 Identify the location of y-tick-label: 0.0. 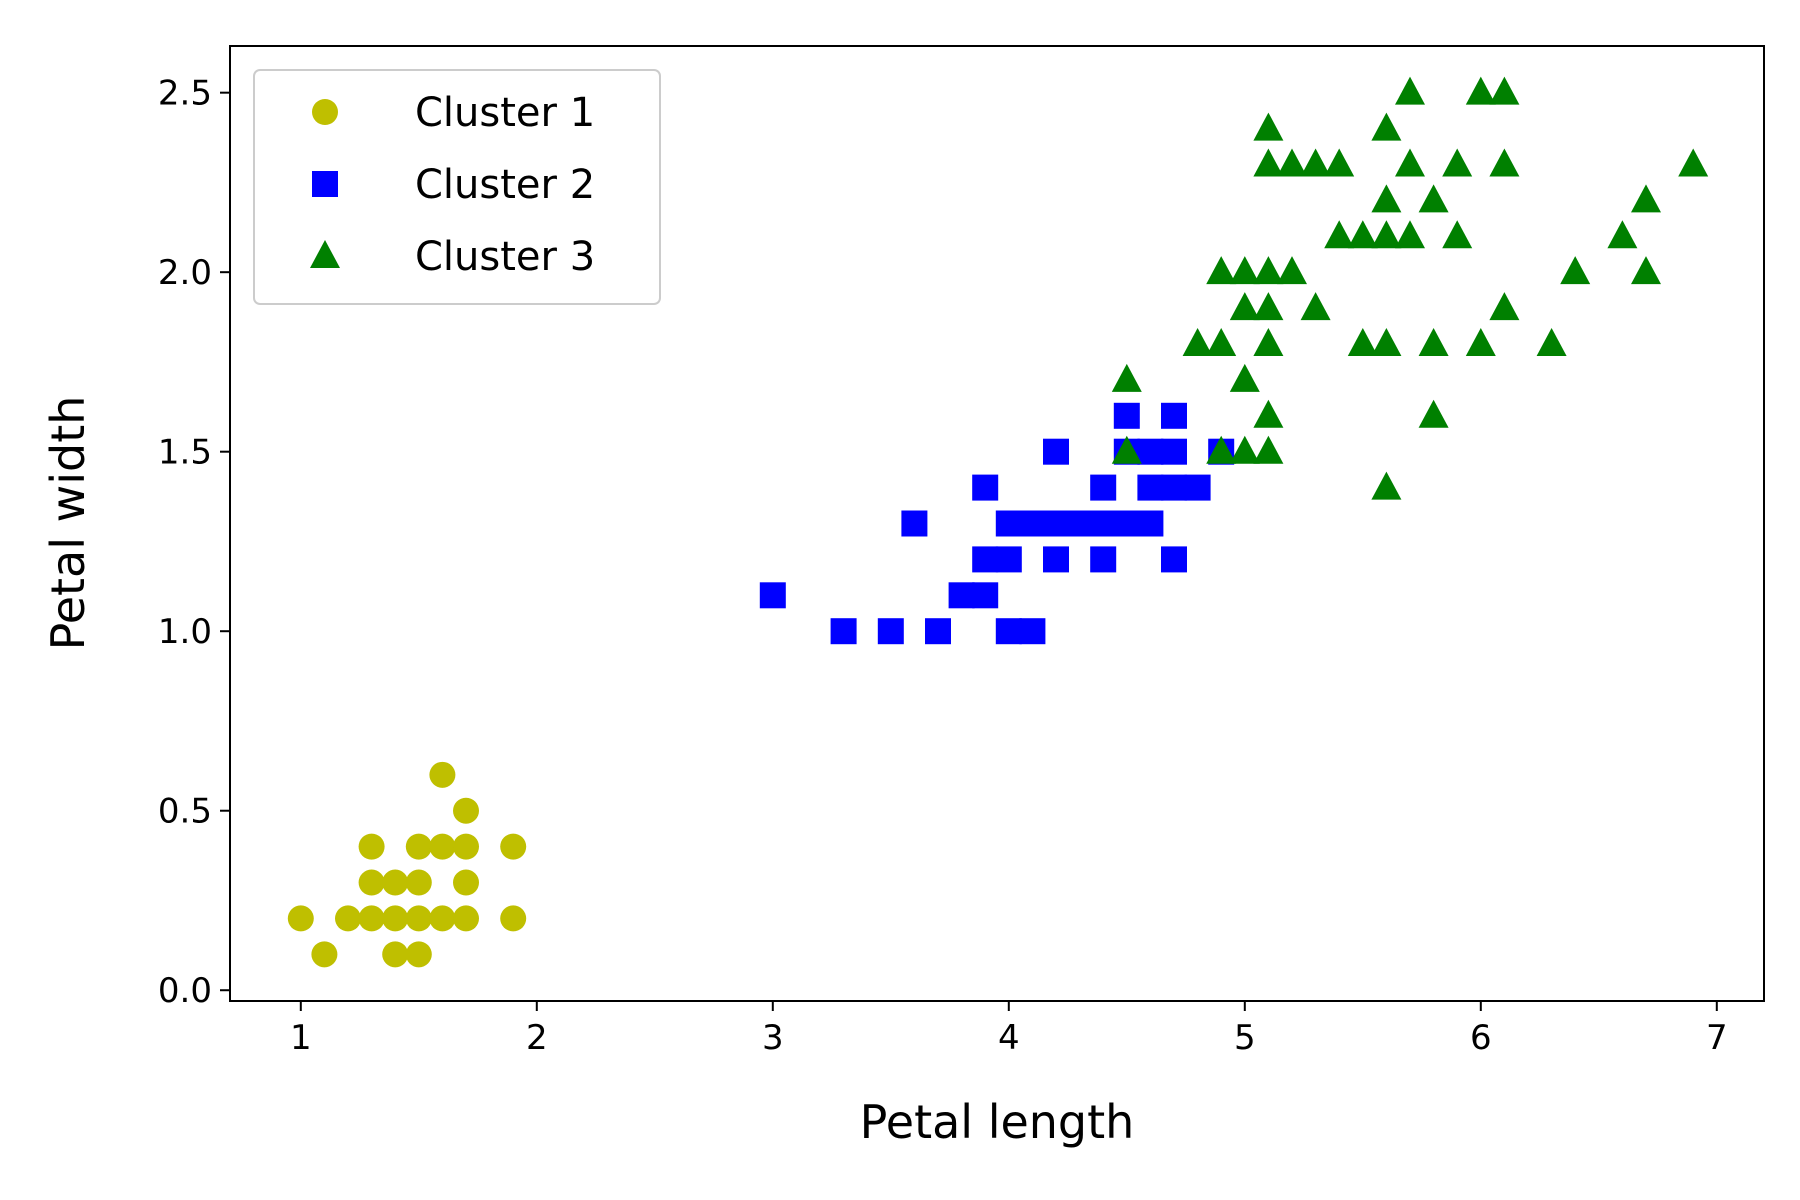
(185, 991).